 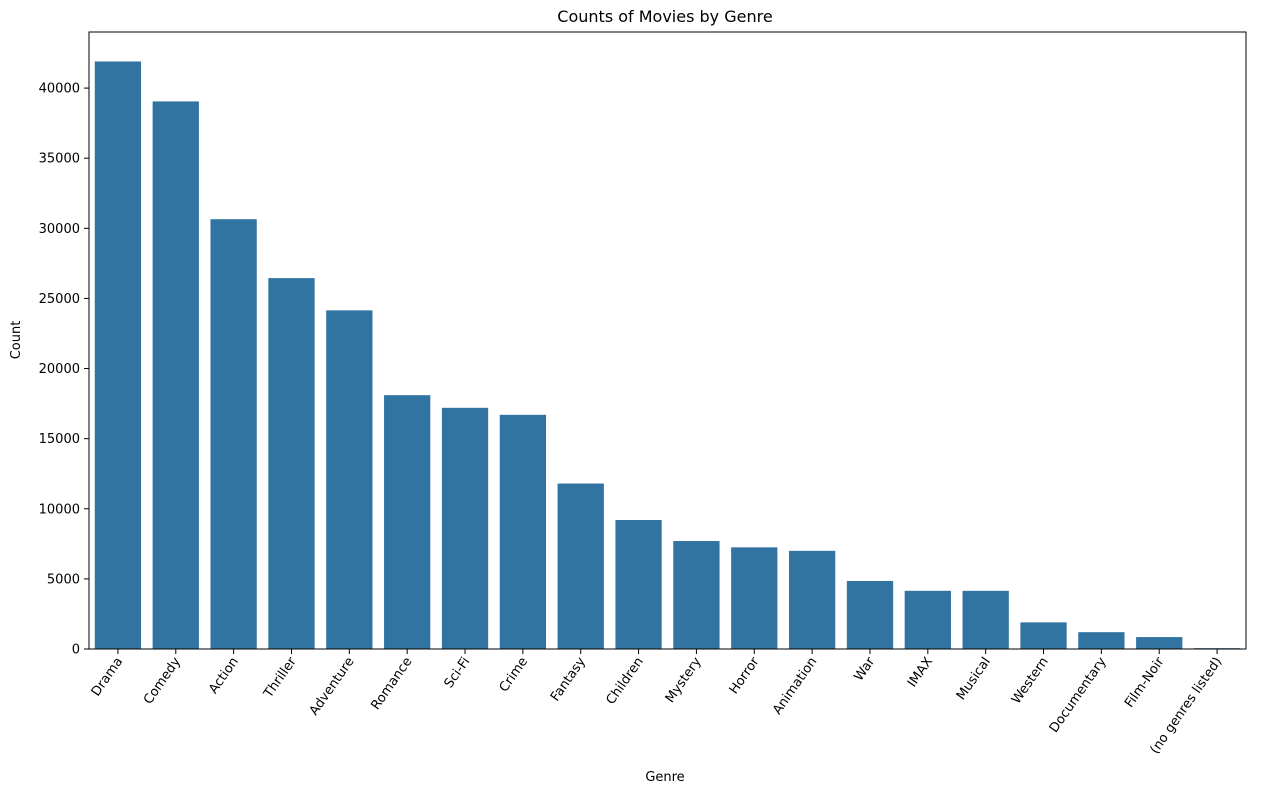 What do you see at coordinates (59, 439) in the screenshot?
I see `y-tick-label: 15000` at bounding box center [59, 439].